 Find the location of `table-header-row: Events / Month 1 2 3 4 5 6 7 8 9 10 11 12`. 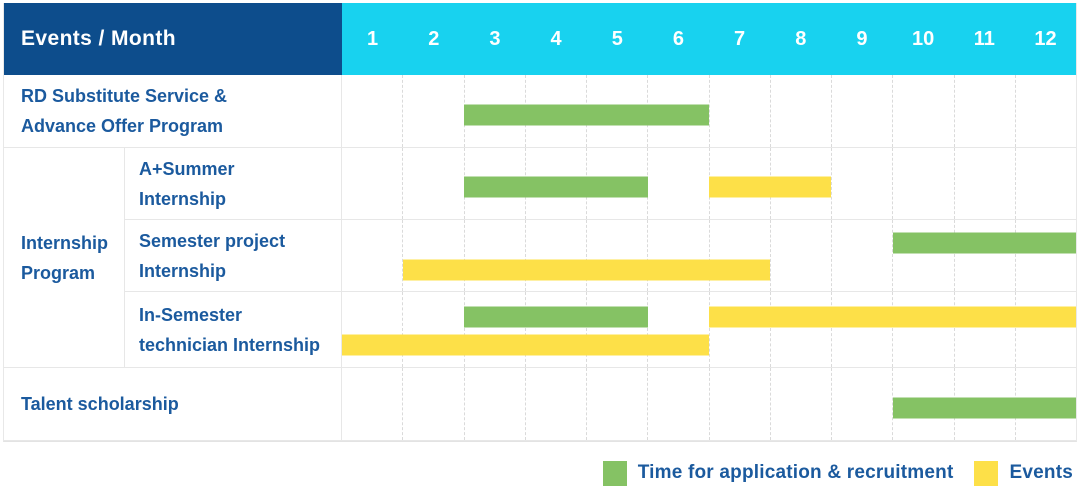

table-header-row: Events / Month 1 2 3 4 5 6 7 8 9 10 11 12 is located at coordinates (540, 39).